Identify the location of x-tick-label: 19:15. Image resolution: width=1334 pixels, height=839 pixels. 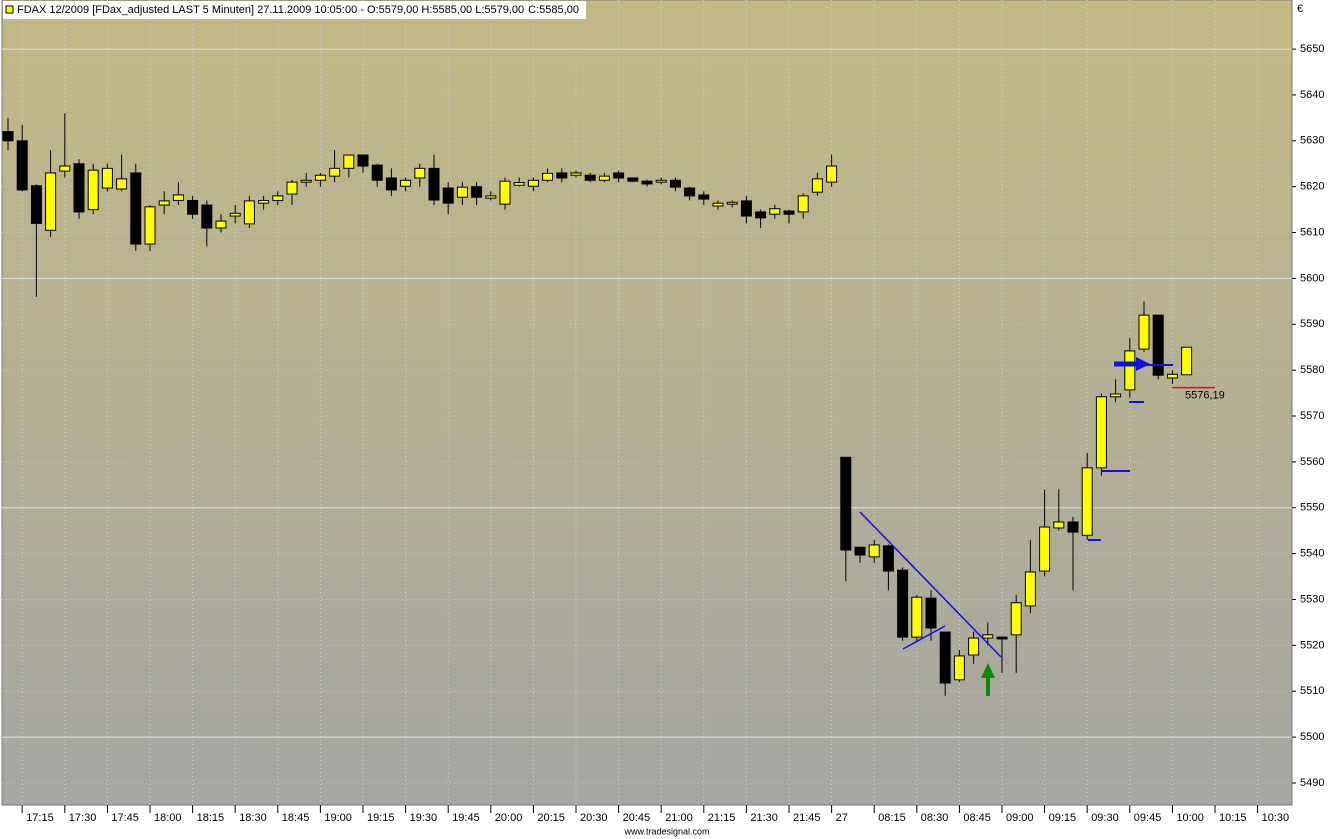
(381, 818).